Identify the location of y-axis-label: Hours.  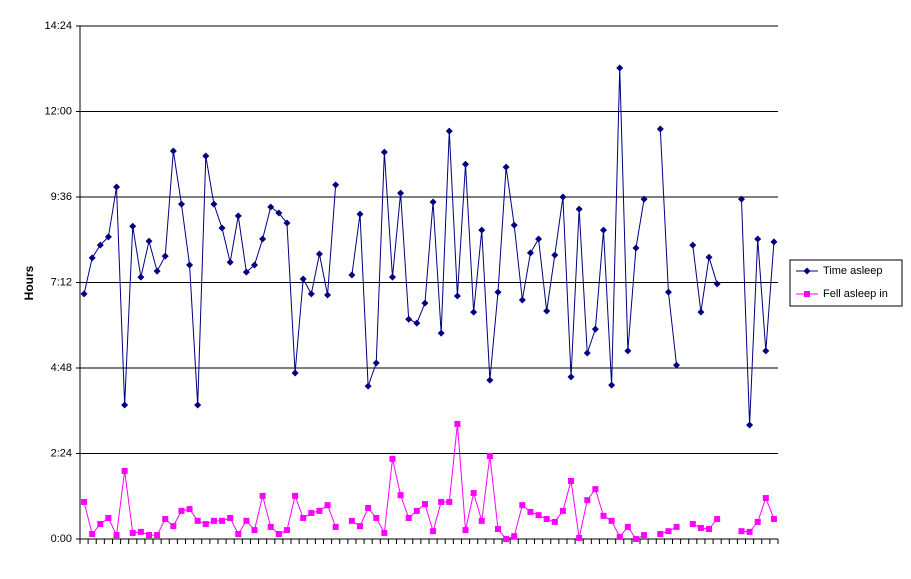
(29, 282).